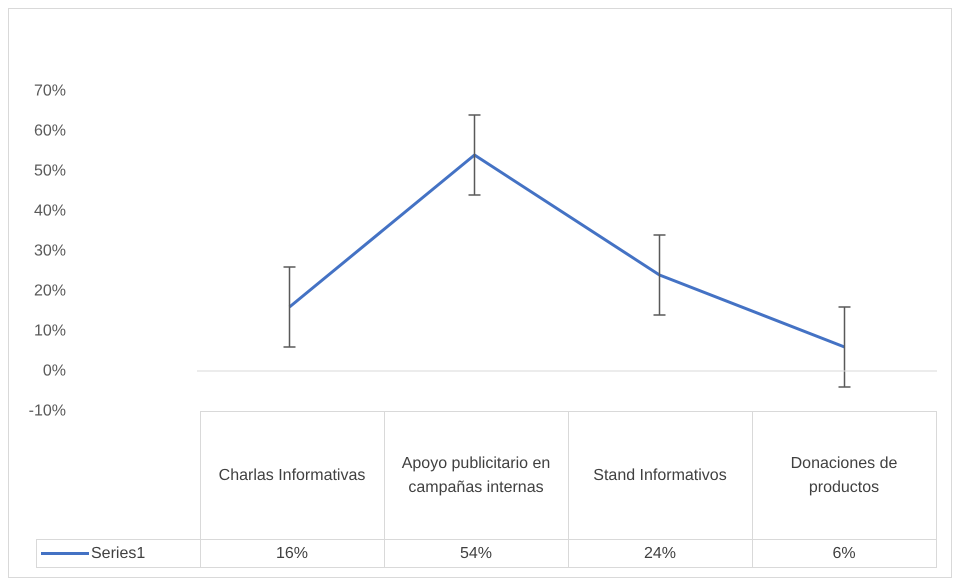 The height and width of the screenshot is (580, 956). I want to click on x-tick-label: Charlas Informativas, so click(292, 476).